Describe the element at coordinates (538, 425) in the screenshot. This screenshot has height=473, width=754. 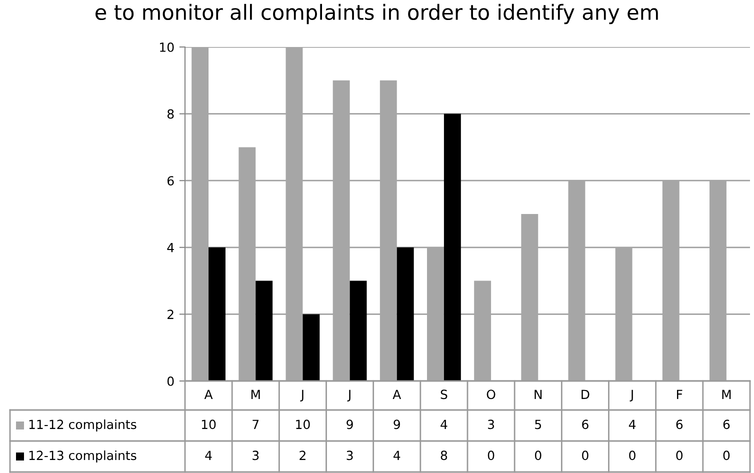
I see `data-label: 5` at that location.